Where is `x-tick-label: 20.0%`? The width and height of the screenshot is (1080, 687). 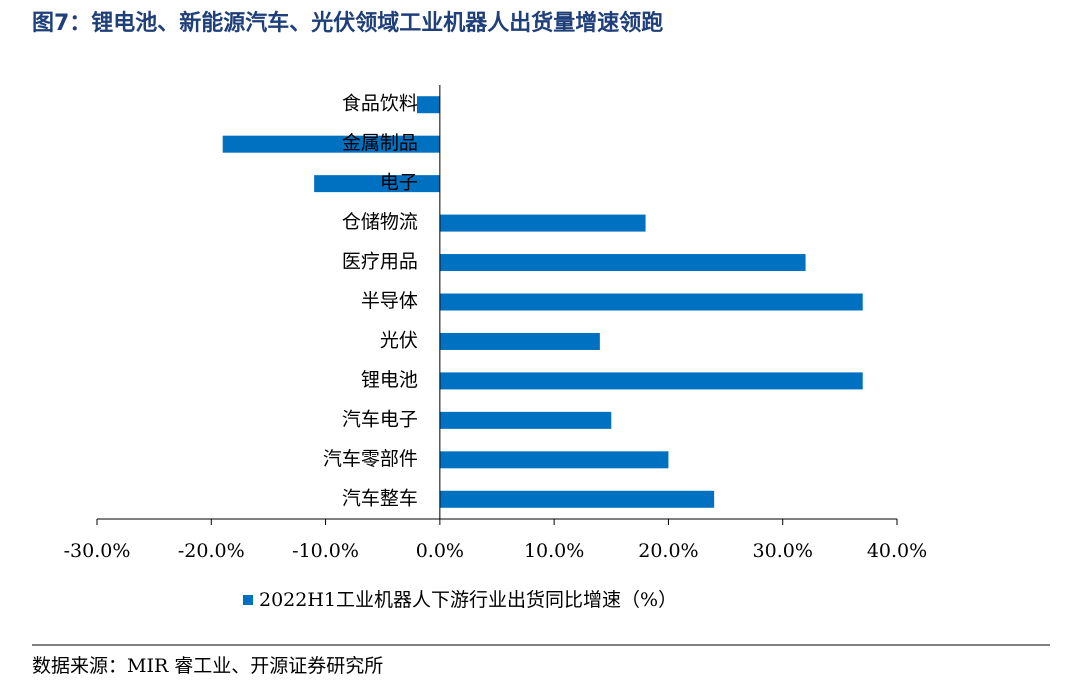 x-tick-label: 20.0% is located at coordinates (668, 551).